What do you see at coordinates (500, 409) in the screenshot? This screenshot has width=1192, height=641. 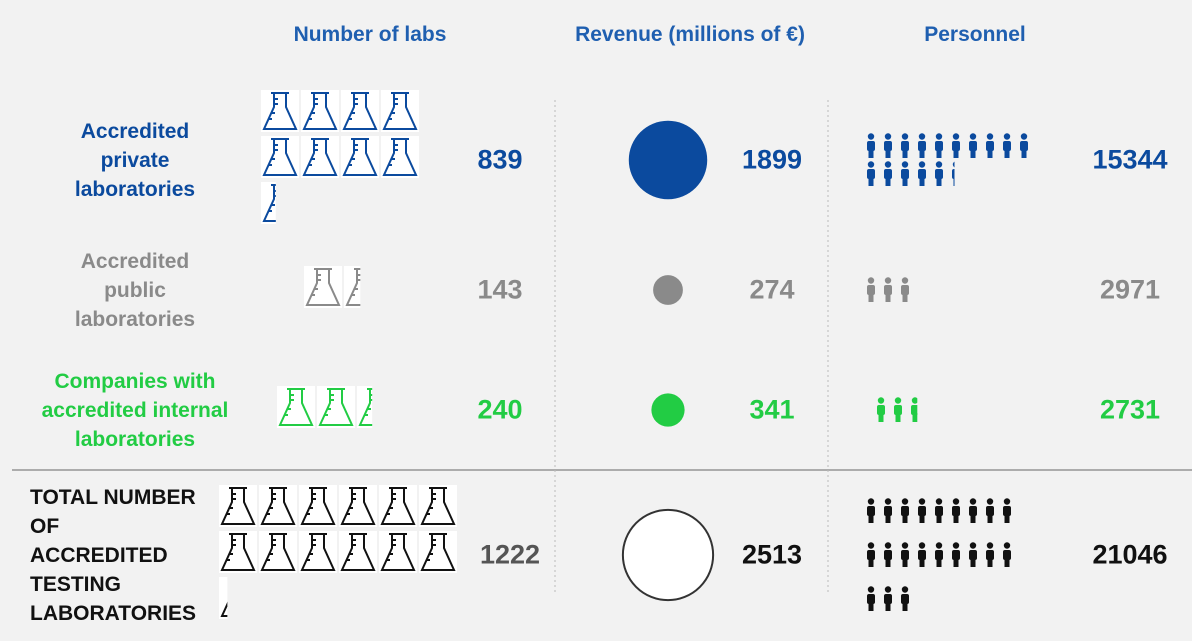 I see `labs-value: 240` at bounding box center [500, 409].